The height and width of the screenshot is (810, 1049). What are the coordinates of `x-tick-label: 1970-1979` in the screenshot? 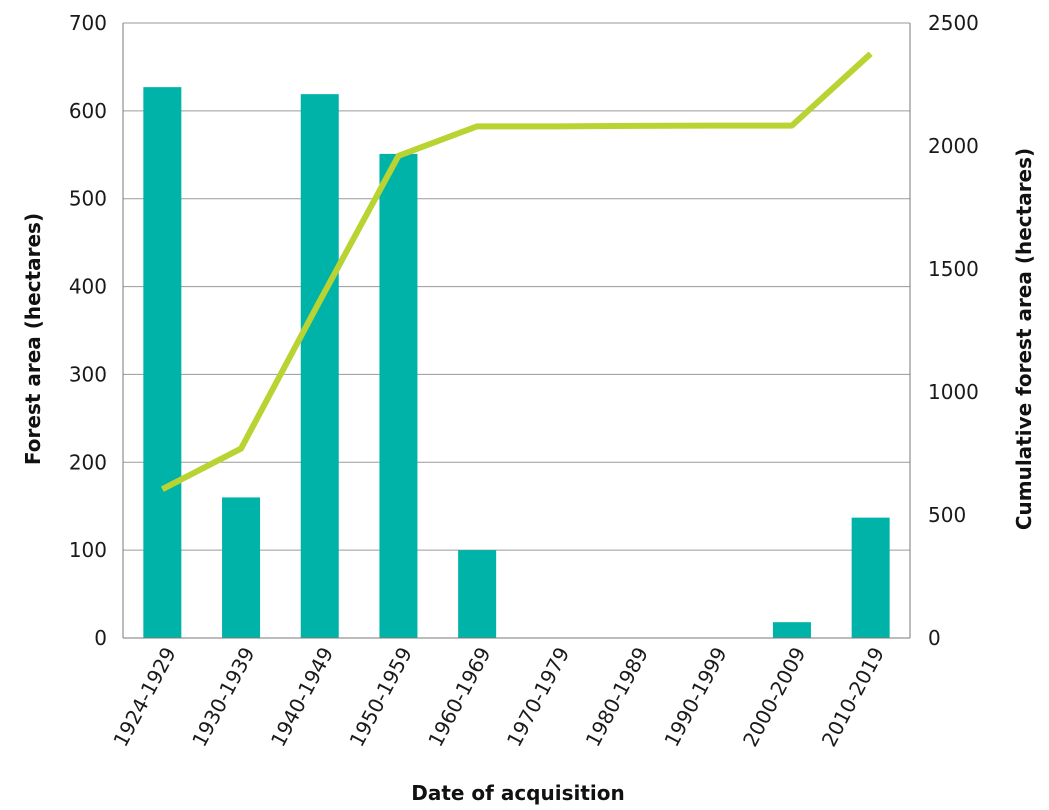 It's located at (538, 697).